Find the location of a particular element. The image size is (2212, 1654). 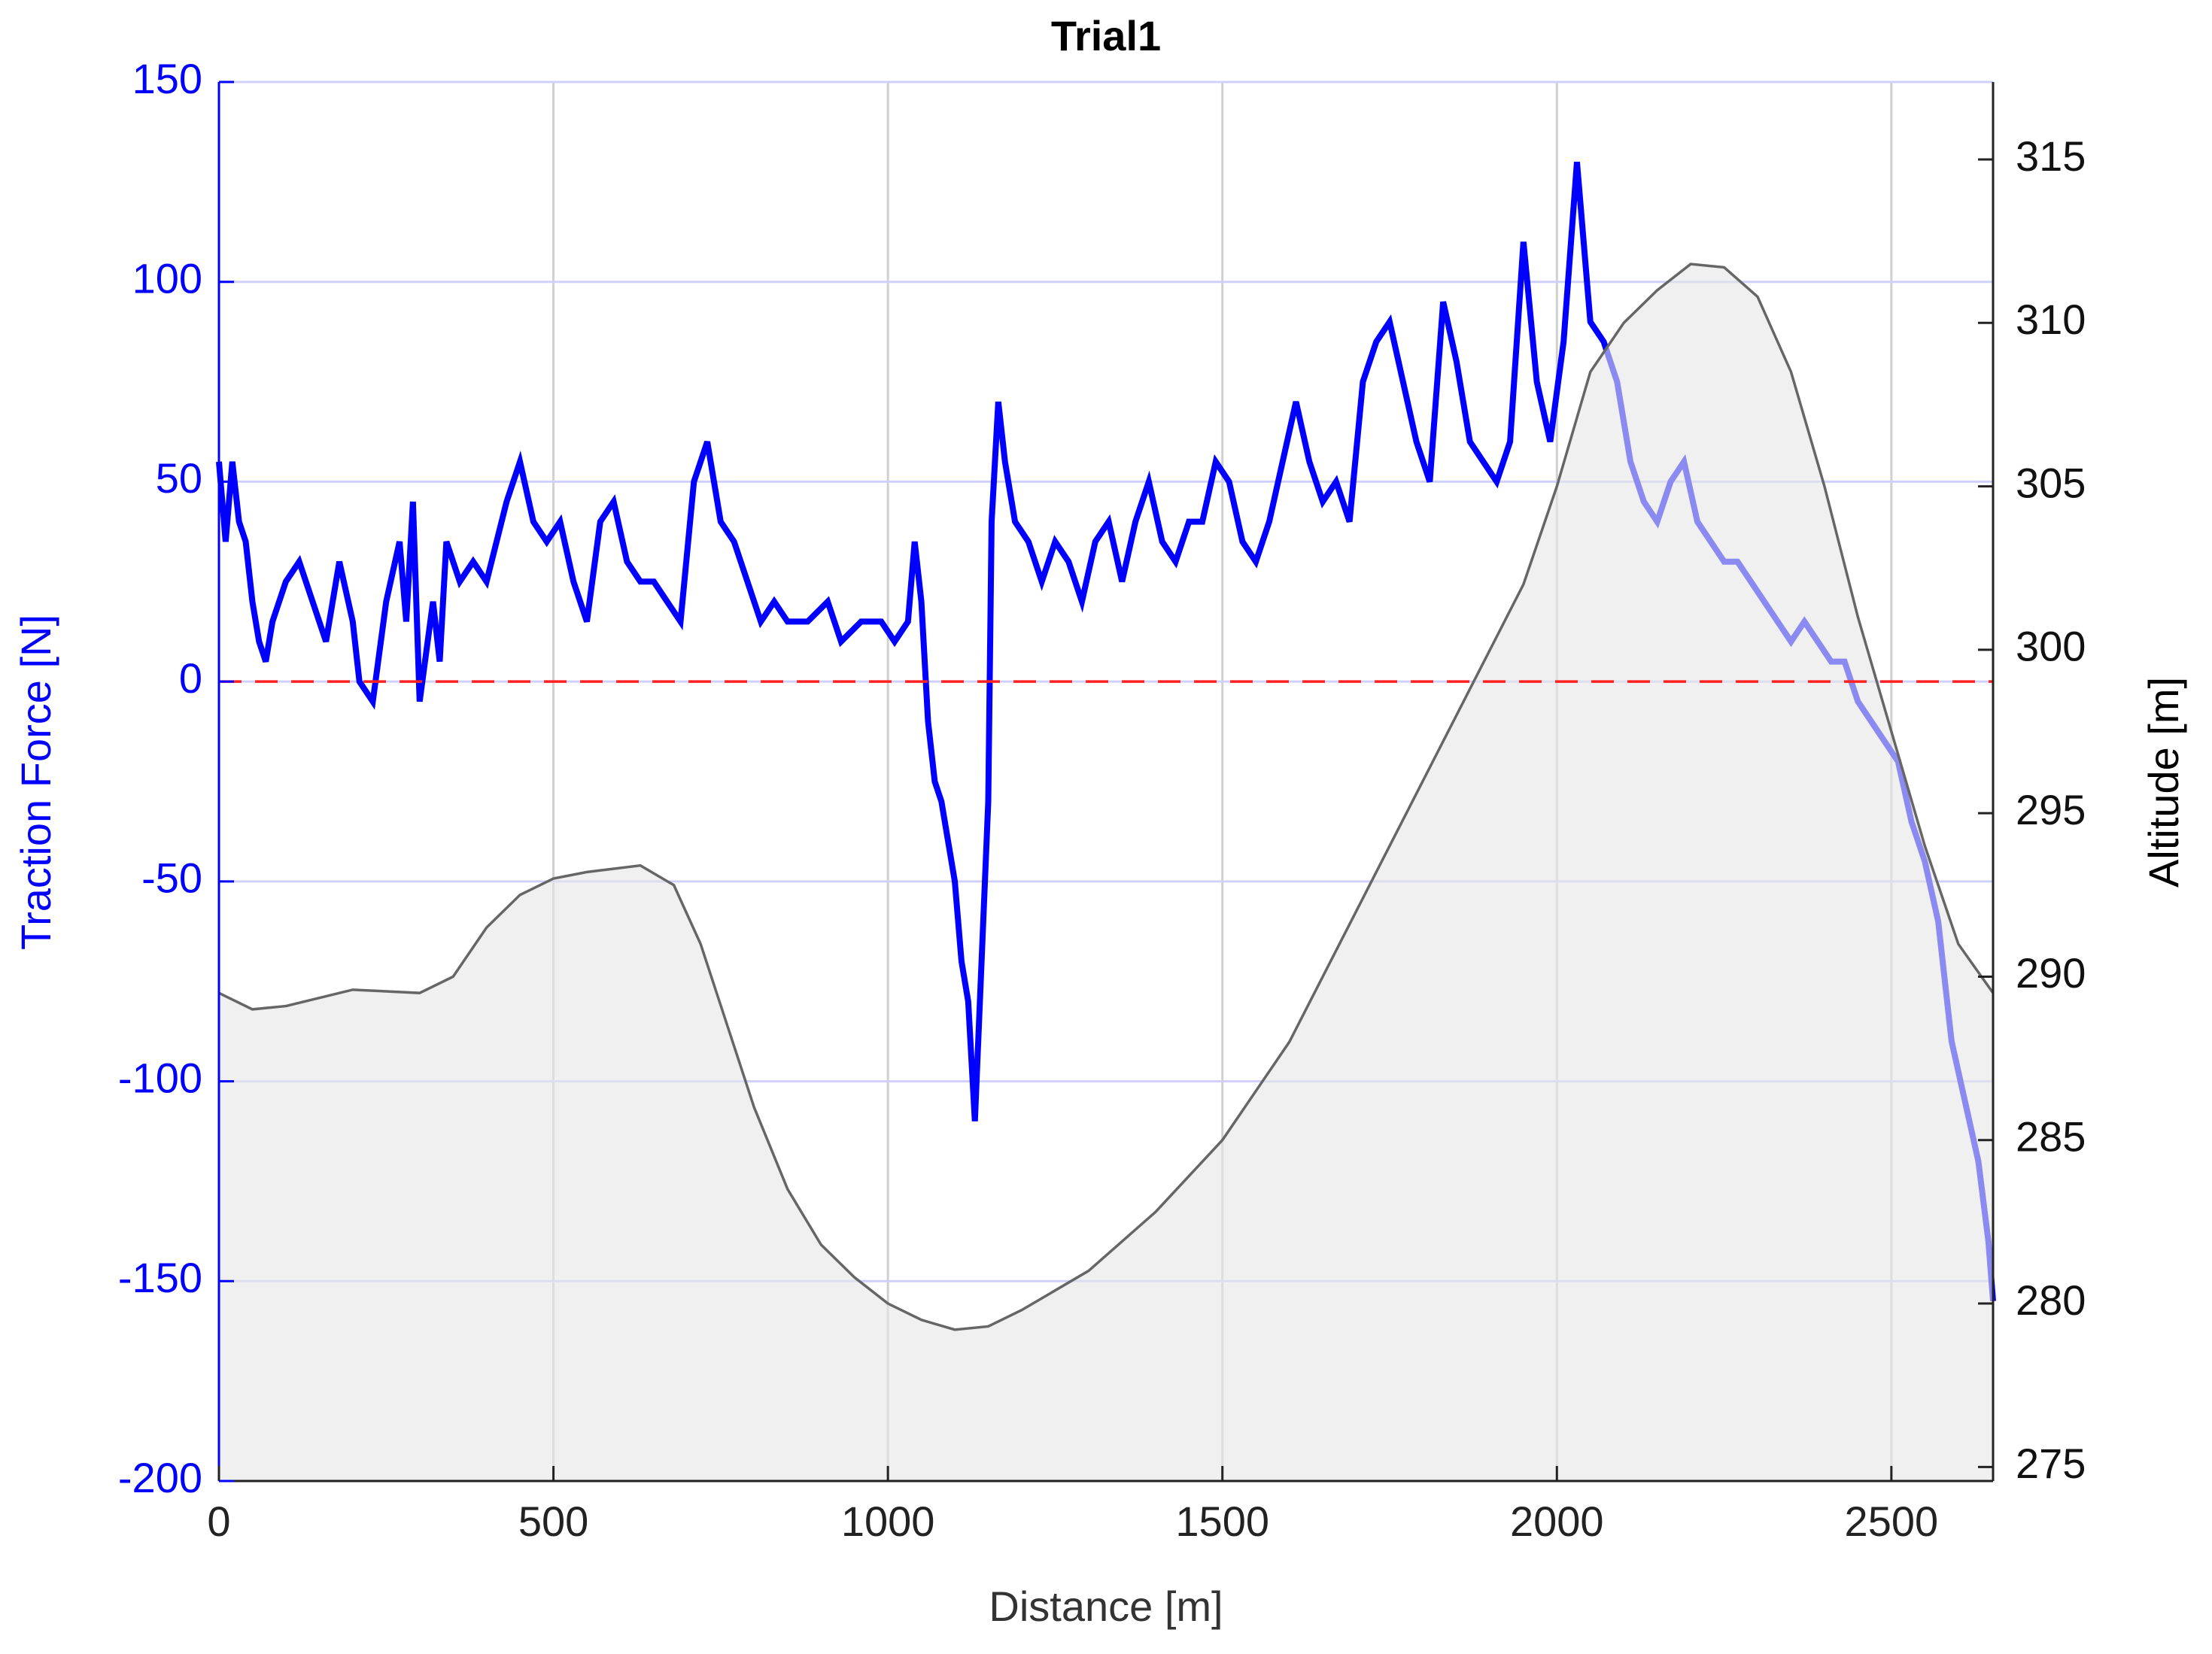

y-tick-label: -200 is located at coordinates (160, 1477).